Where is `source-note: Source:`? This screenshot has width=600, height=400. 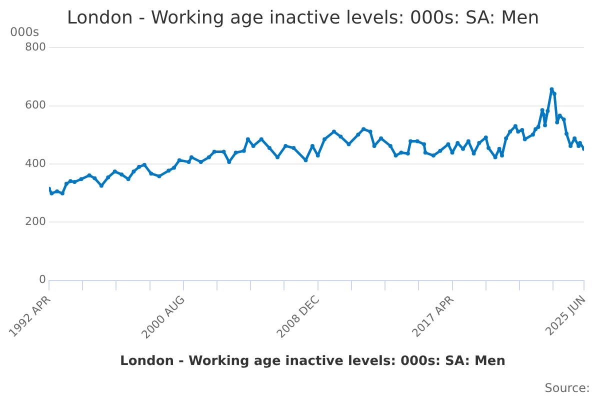
source-note: Source: is located at coordinates (567, 388).